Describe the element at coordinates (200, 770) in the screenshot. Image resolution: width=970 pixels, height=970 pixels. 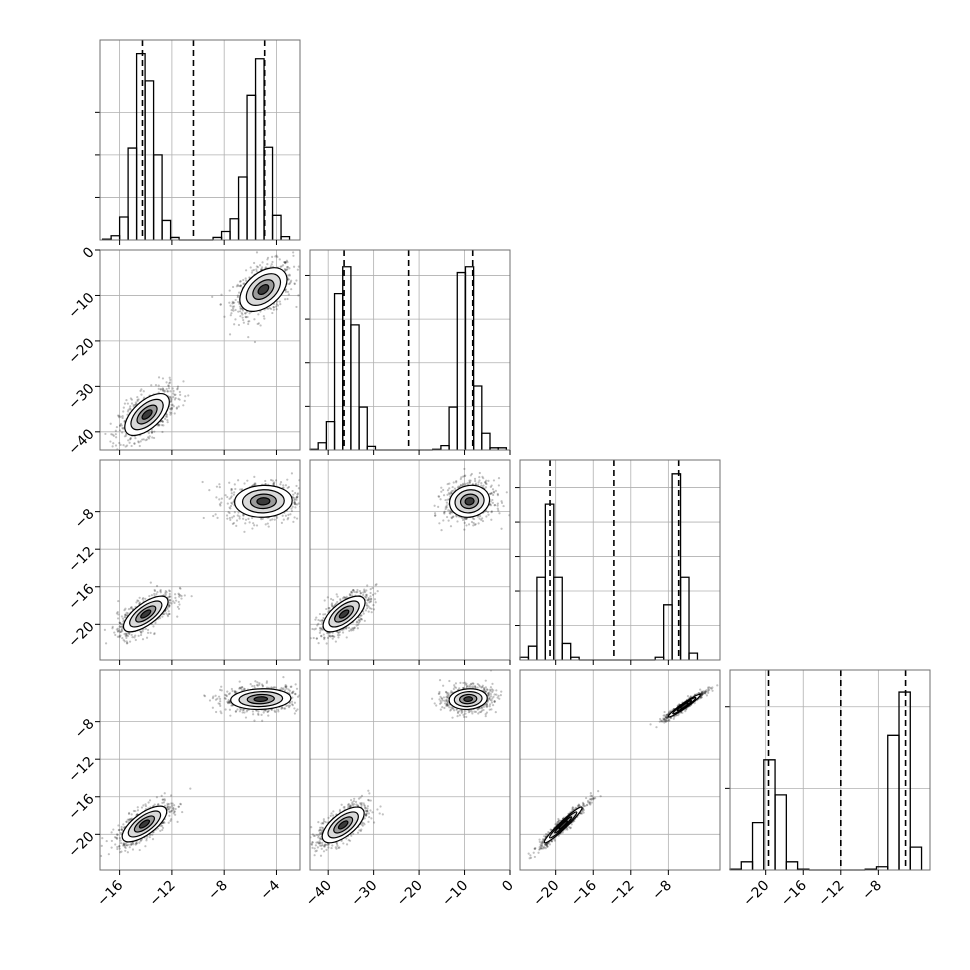
I see `scatter-panel` at that location.